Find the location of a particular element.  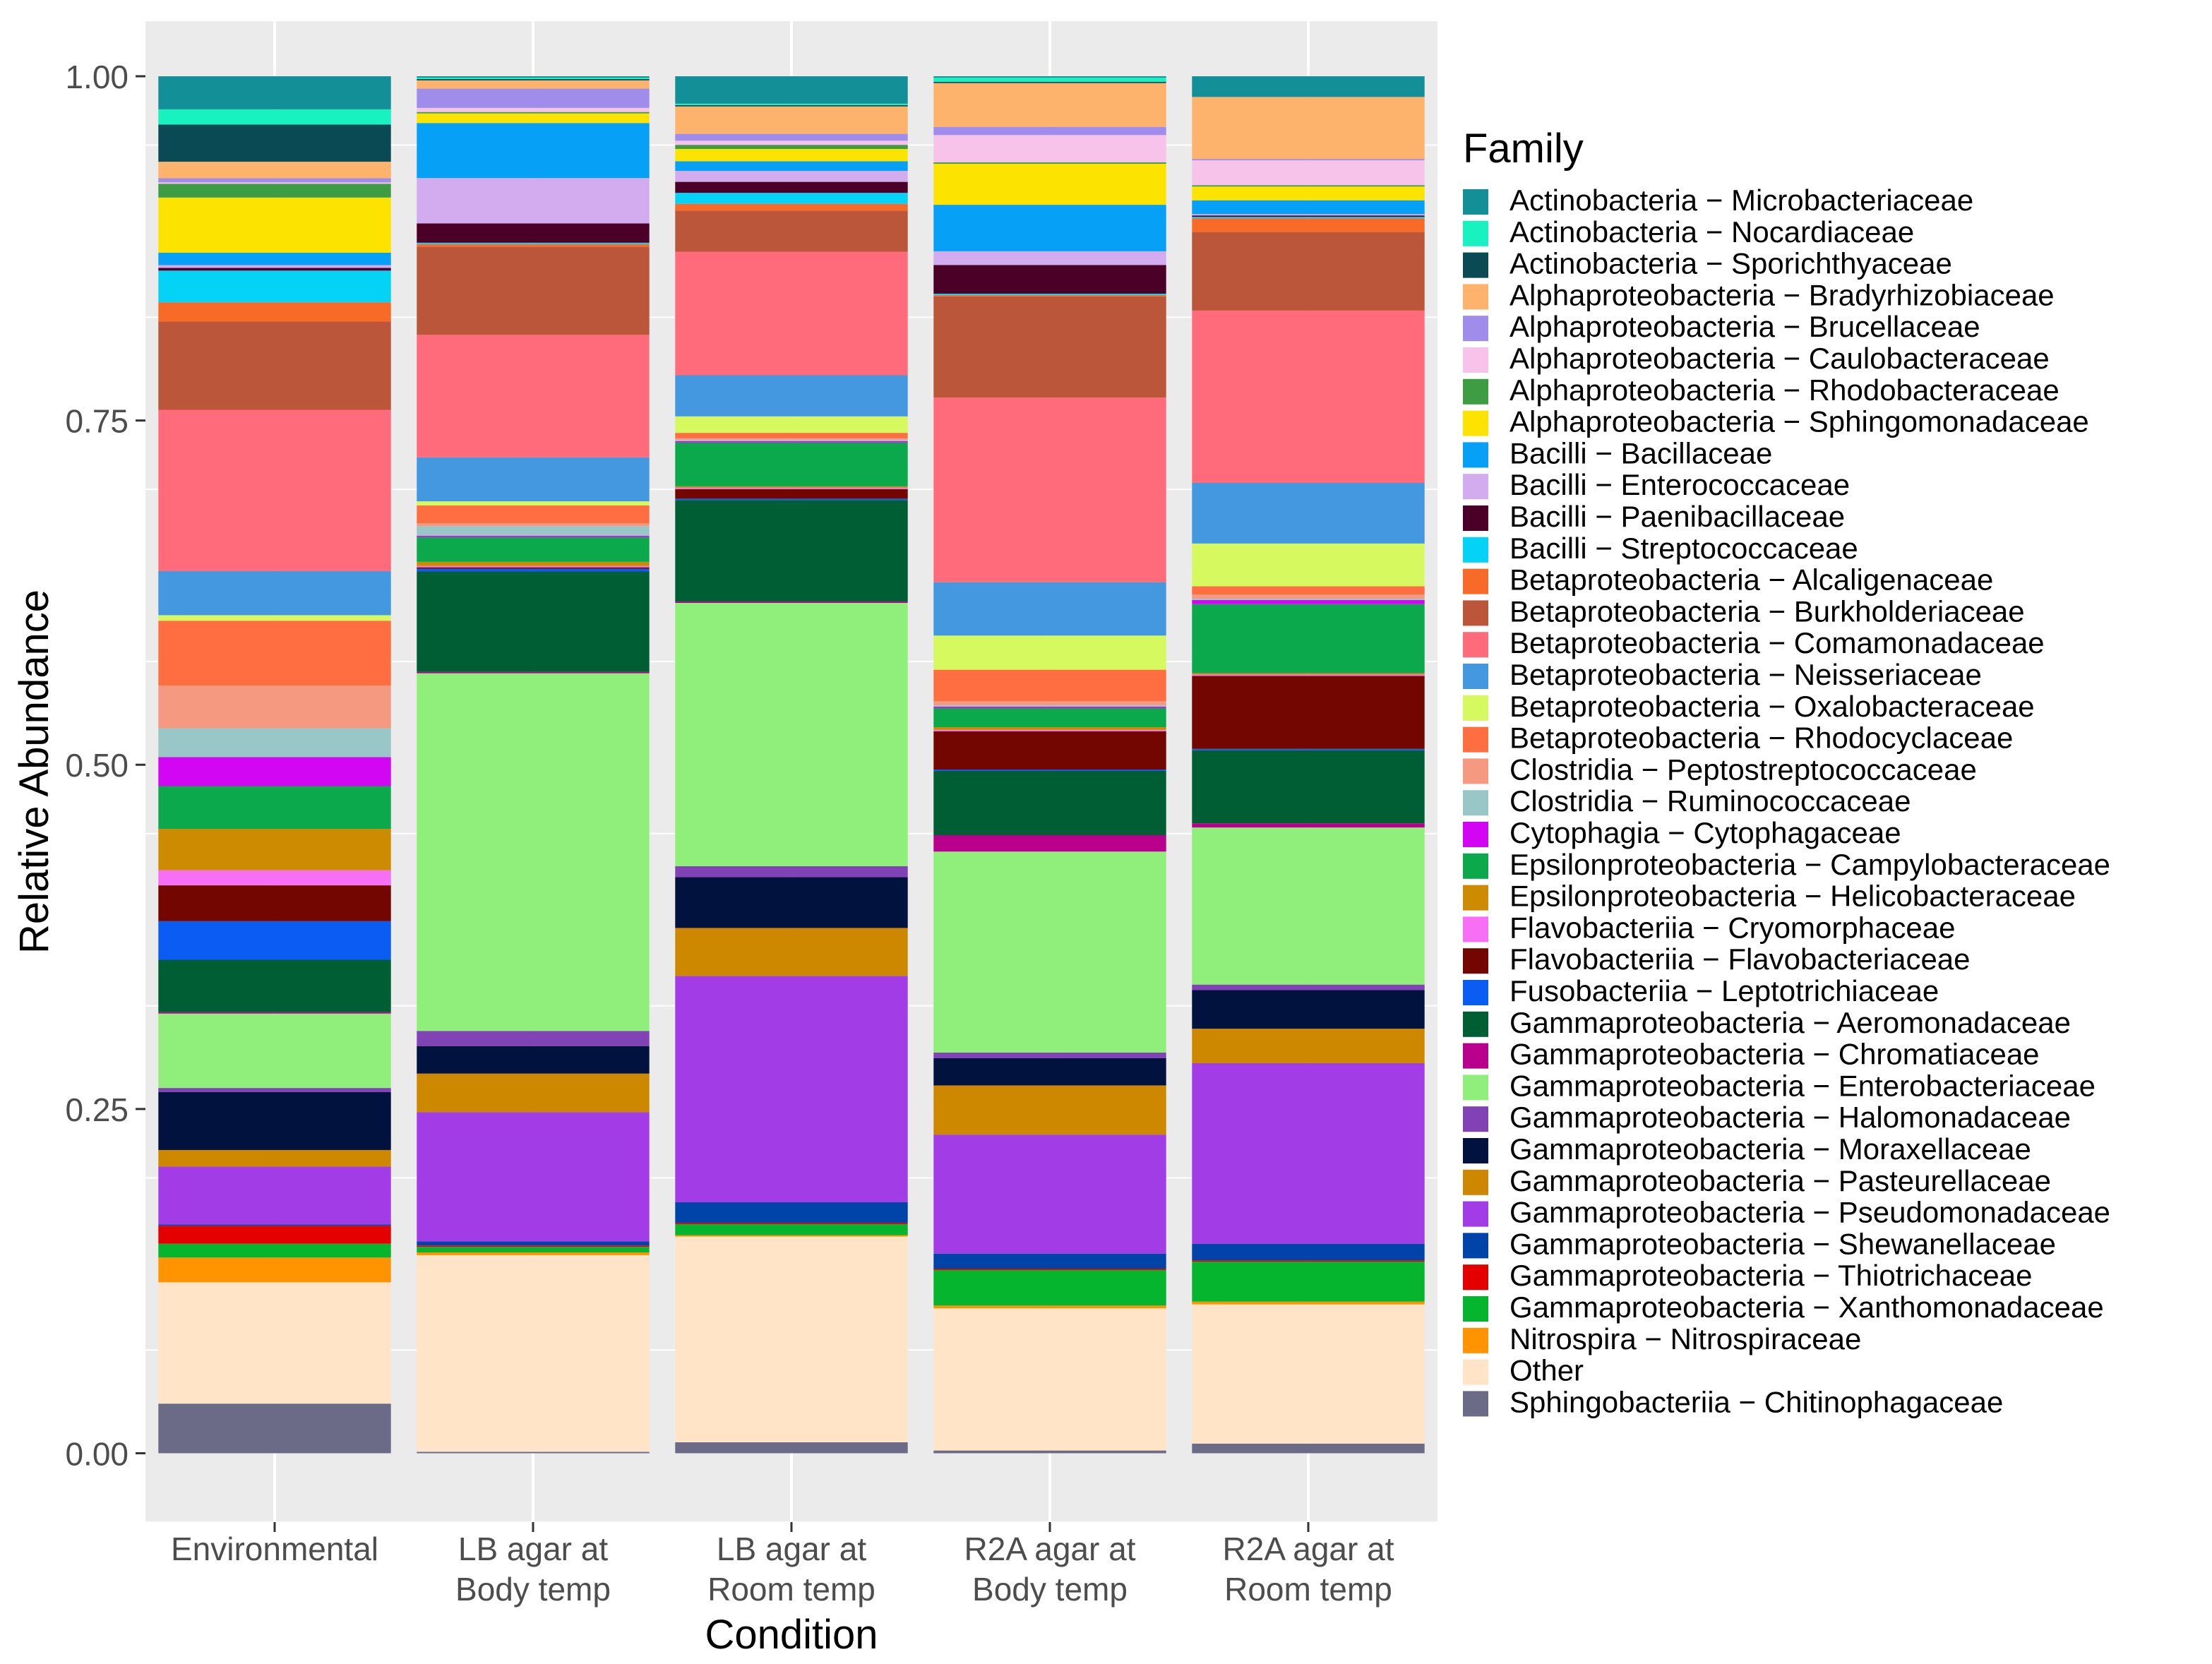

legend-label: Actinobacteria − Nocardiaceae is located at coordinates (1712, 232).